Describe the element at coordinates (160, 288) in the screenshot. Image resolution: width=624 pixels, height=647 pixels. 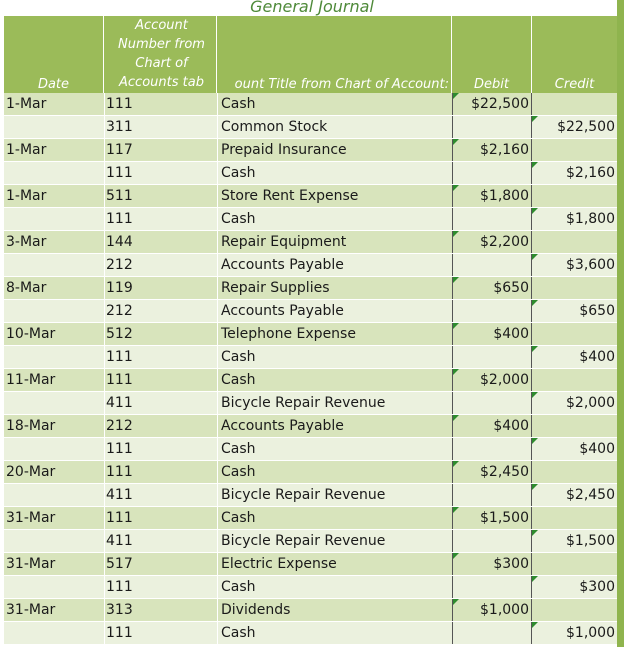
I see `account-number-cell: 119` at that location.